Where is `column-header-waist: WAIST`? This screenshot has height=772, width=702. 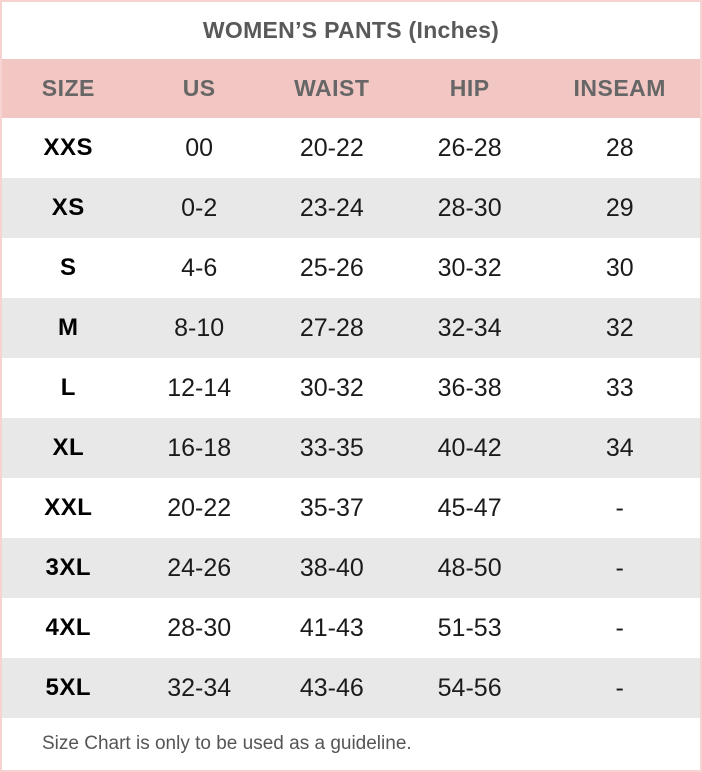
column-header-waist: WAIST is located at coordinates (331, 88).